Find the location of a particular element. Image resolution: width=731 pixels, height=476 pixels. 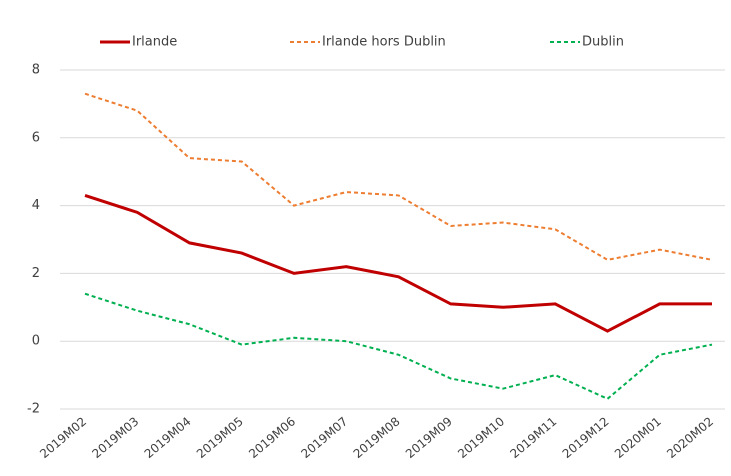

x-tick-label: 2019M06 is located at coordinates (272, 437).